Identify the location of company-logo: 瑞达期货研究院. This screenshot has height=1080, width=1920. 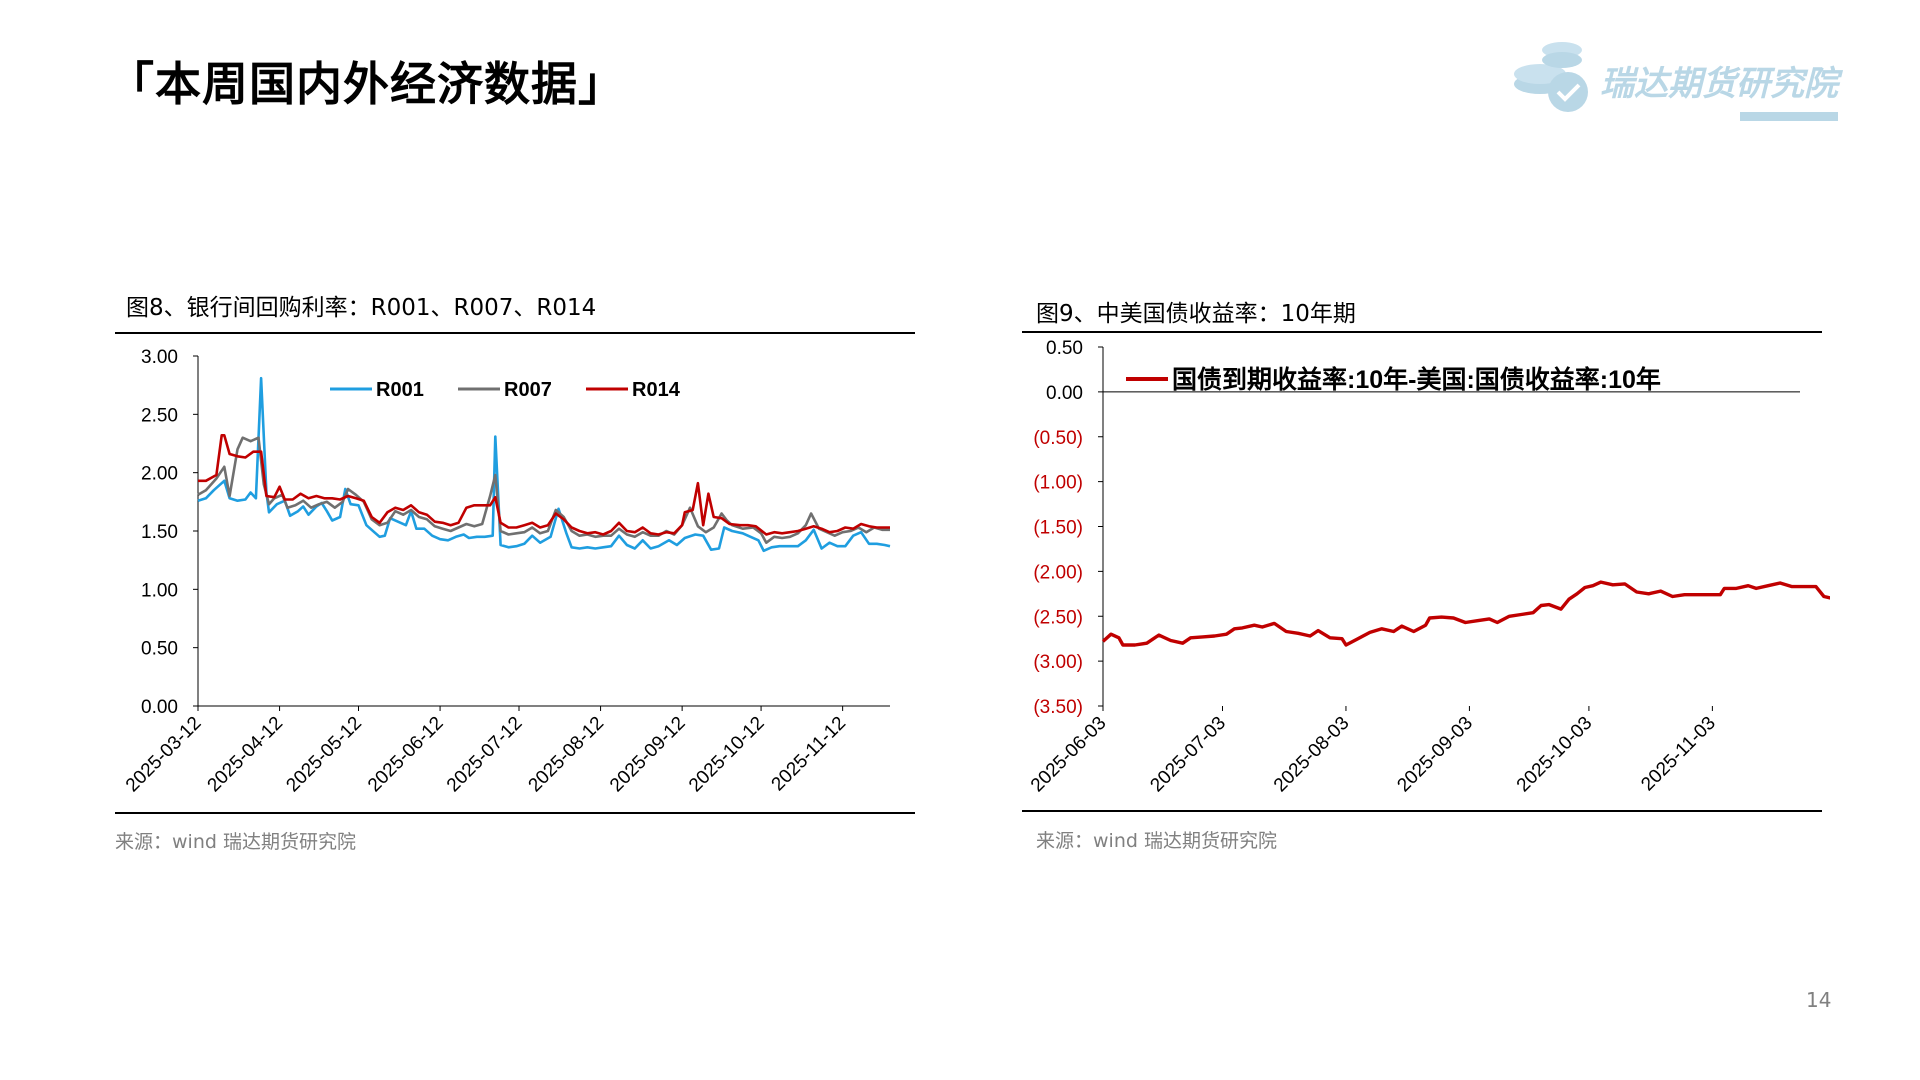
(1670, 81).